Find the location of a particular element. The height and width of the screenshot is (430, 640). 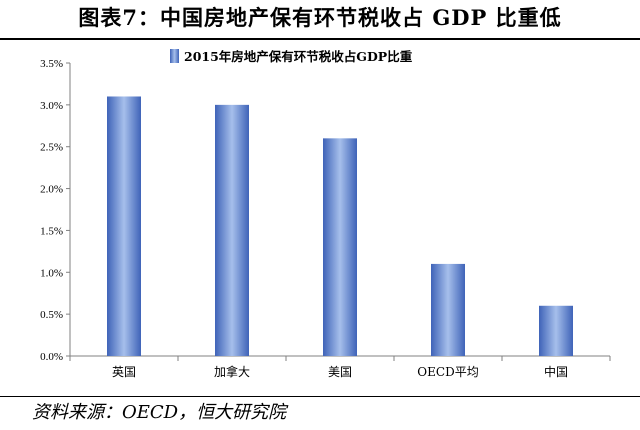

legend-label: 2015年房地产保有环节税收占GDP比重 is located at coordinates (298, 56).